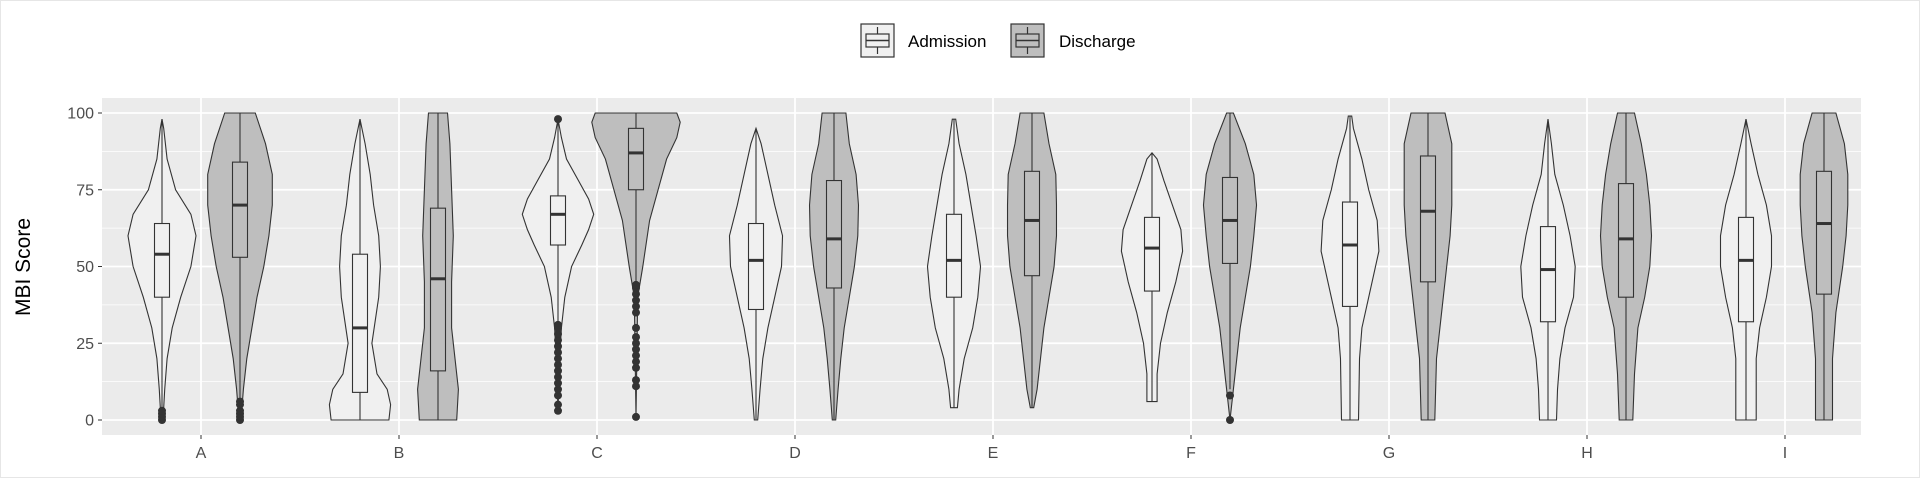 The width and height of the screenshot is (1920, 478). I want to click on box-G-discharge, so click(1428, 219).